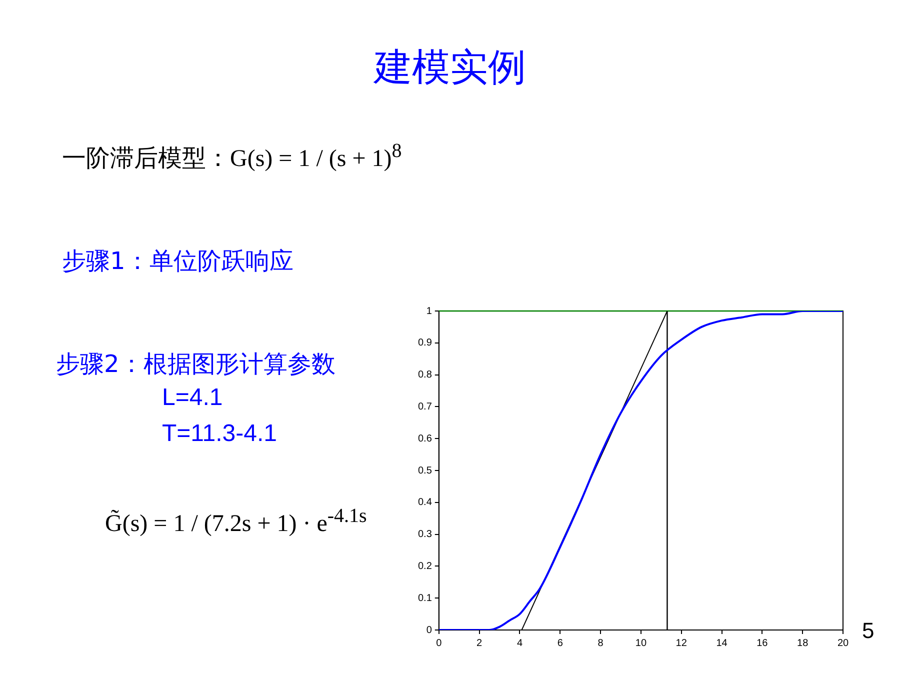 Image resolution: width=900 pixels, height=675 pixels. Describe the element at coordinates (722, 643) in the screenshot. I see `x-tick-label: 14` at that location.